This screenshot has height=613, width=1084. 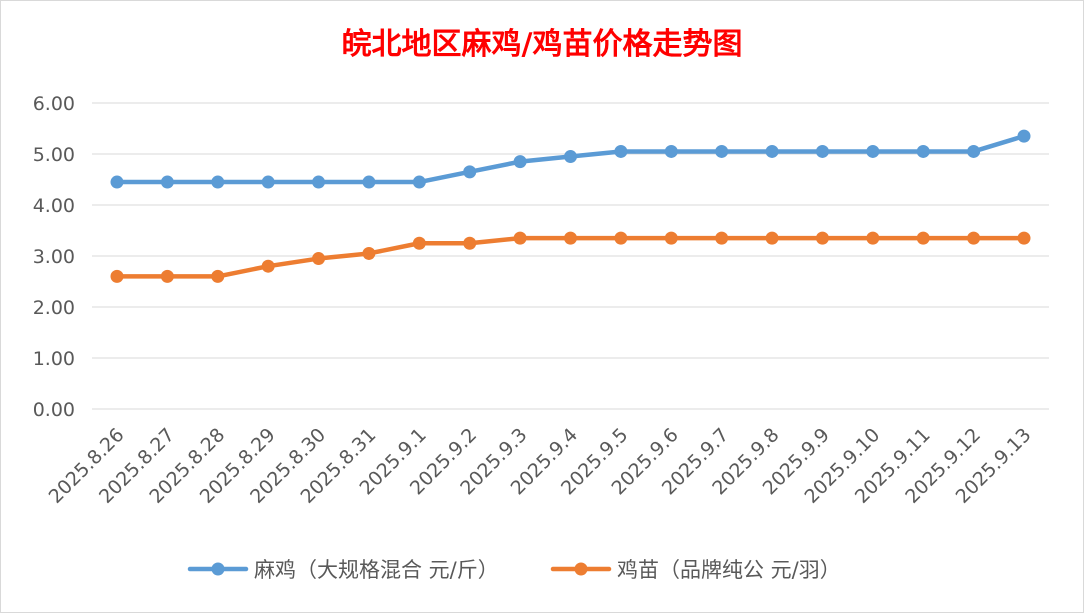 I want to click on y-tick-label: 2.00, so click(x=54, y=308).